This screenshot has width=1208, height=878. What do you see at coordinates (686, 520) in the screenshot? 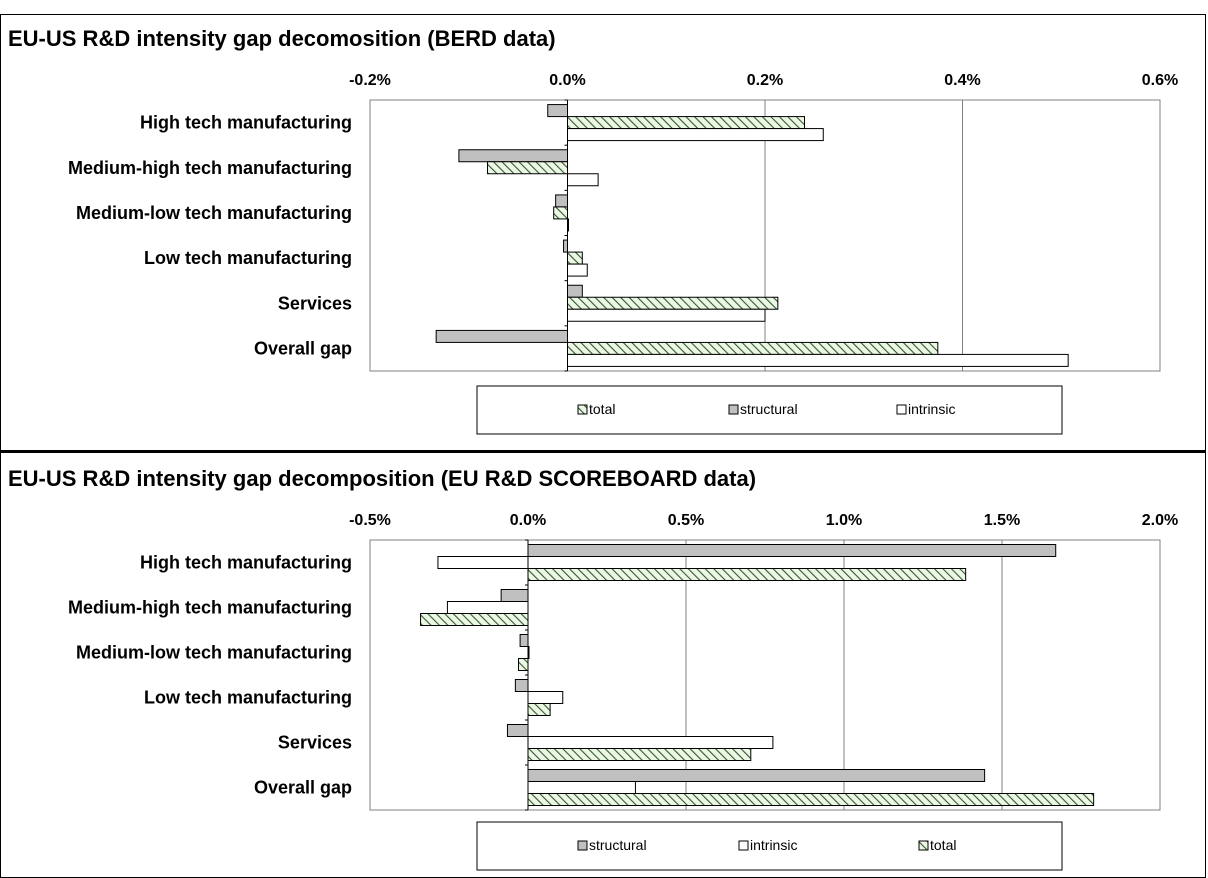
I see `x-tick-label: 0.5%` at bounding box center [686, 520].